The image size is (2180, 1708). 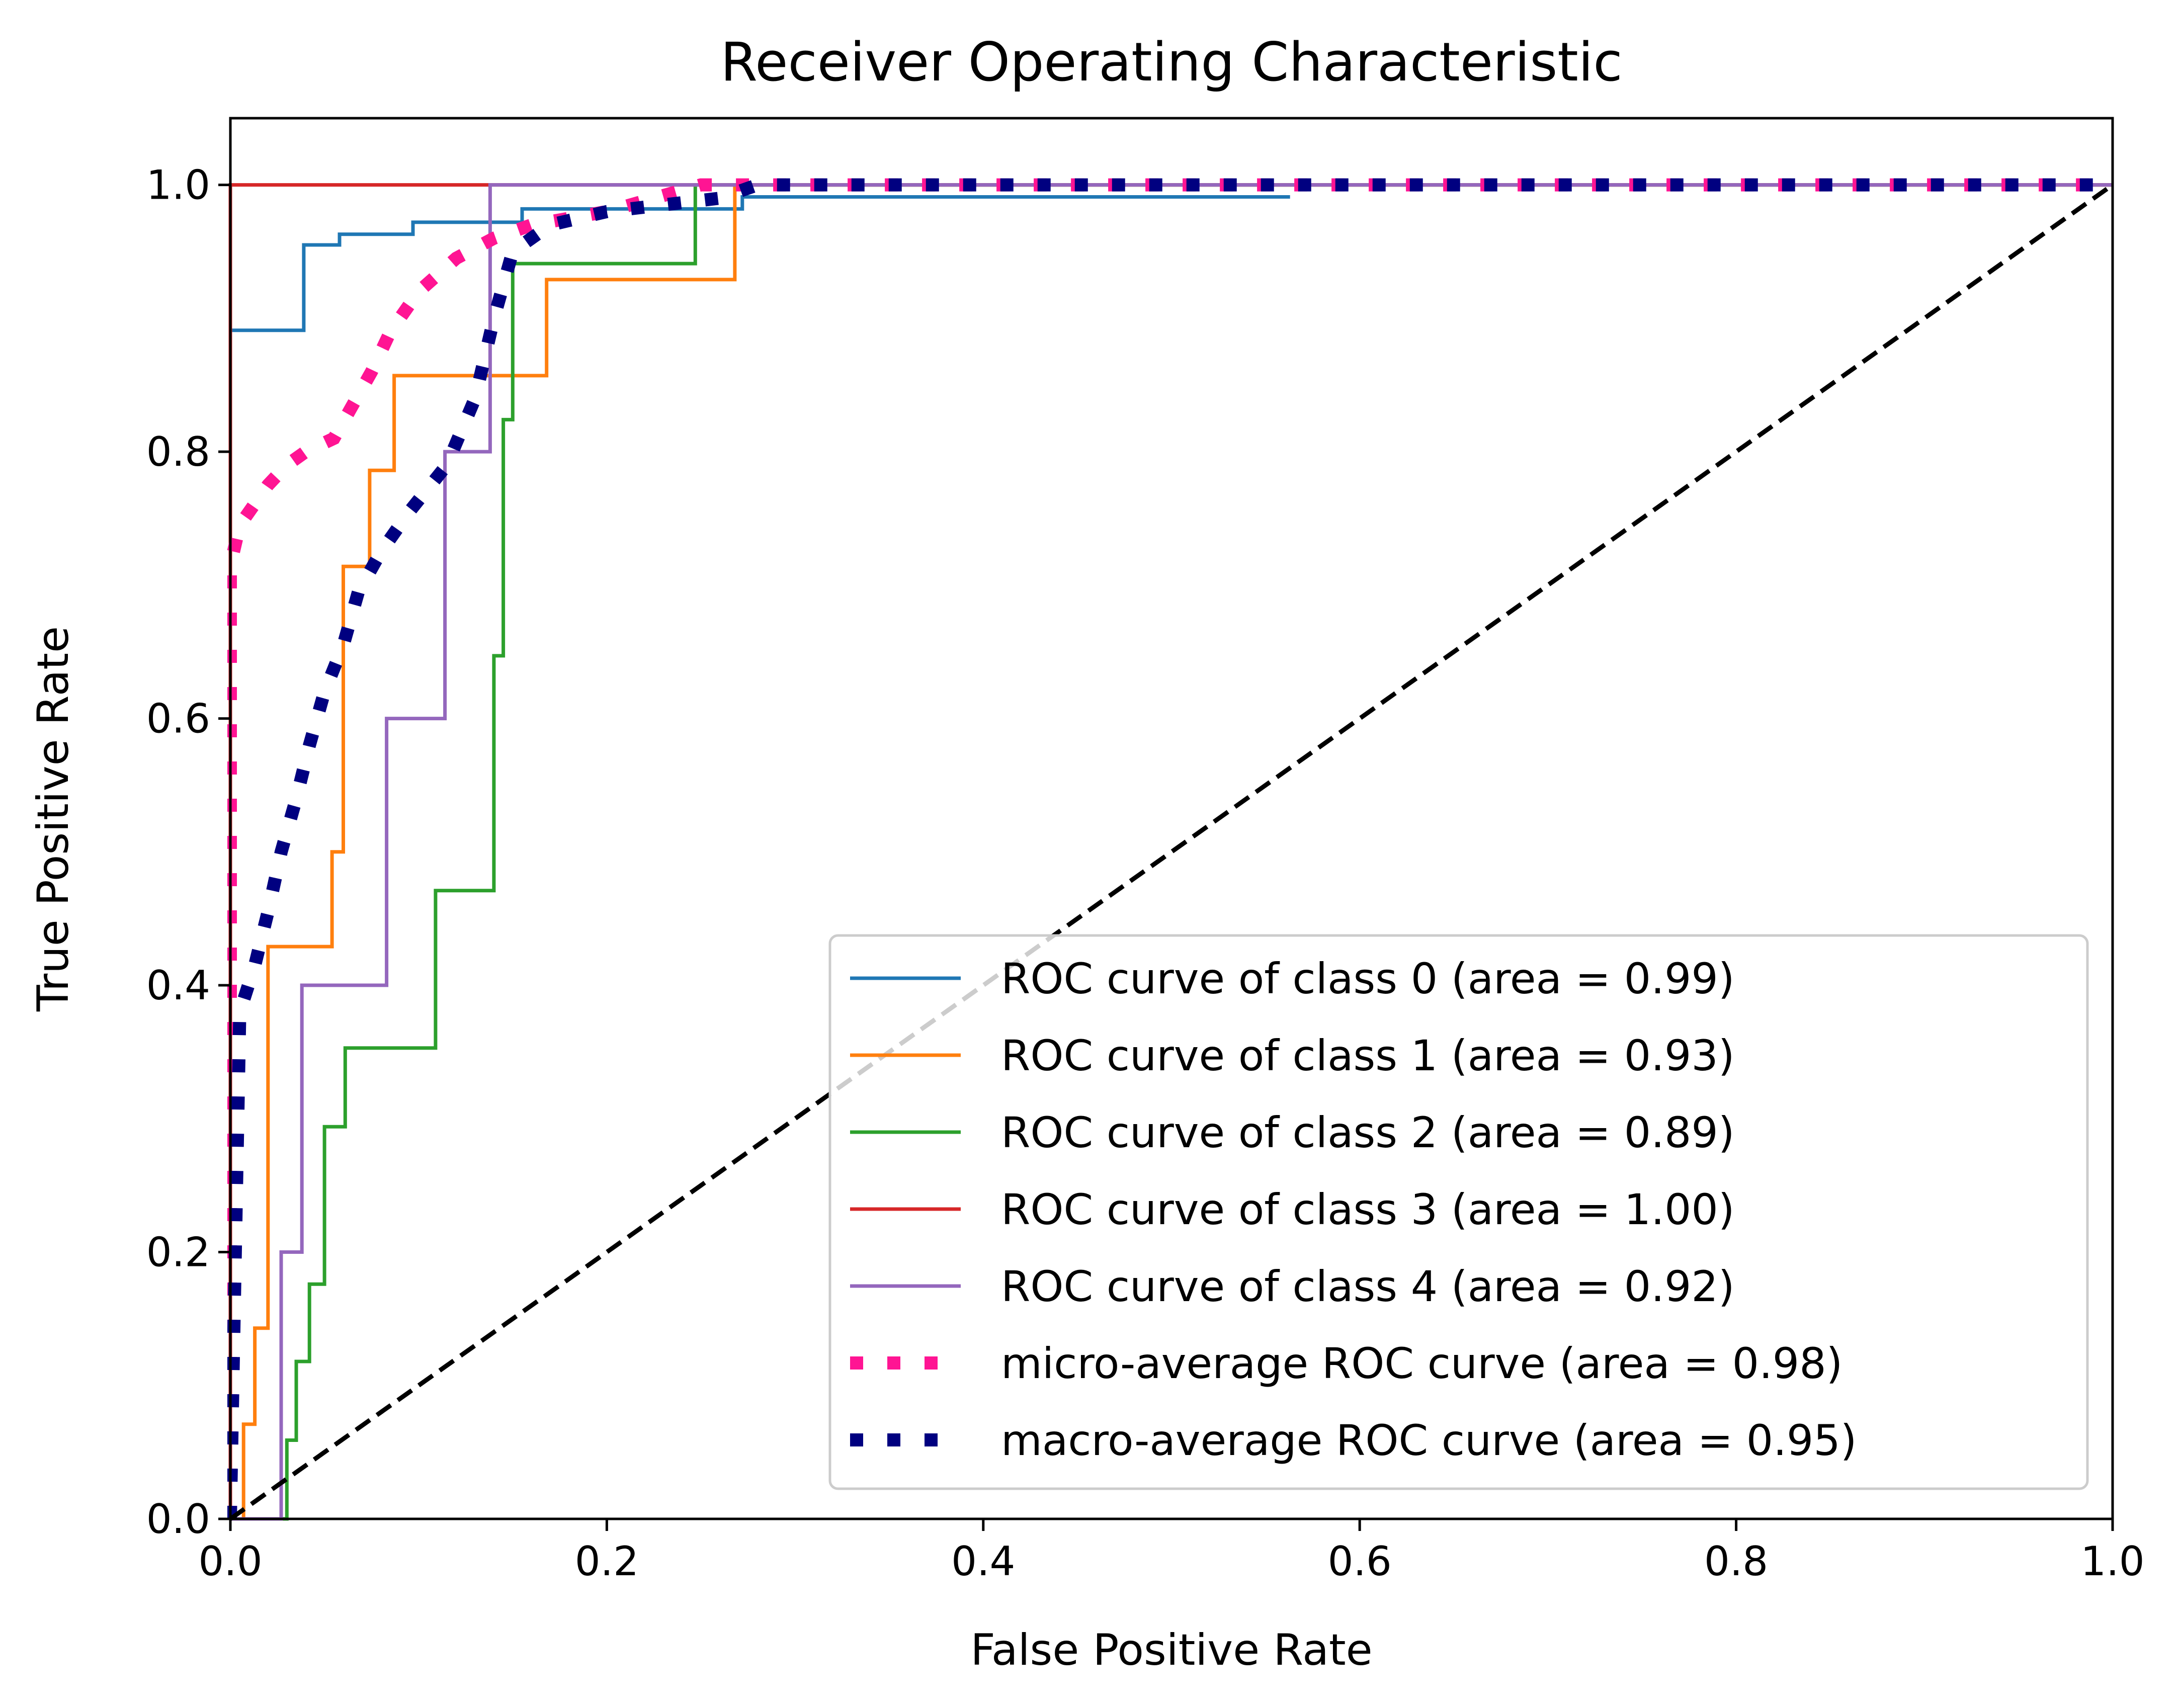 What do you see at coordinates (1171, 1650) in the screenshot?
I see `x-axis-label: False Positive Rate` at bounding box center [1171, 1650].